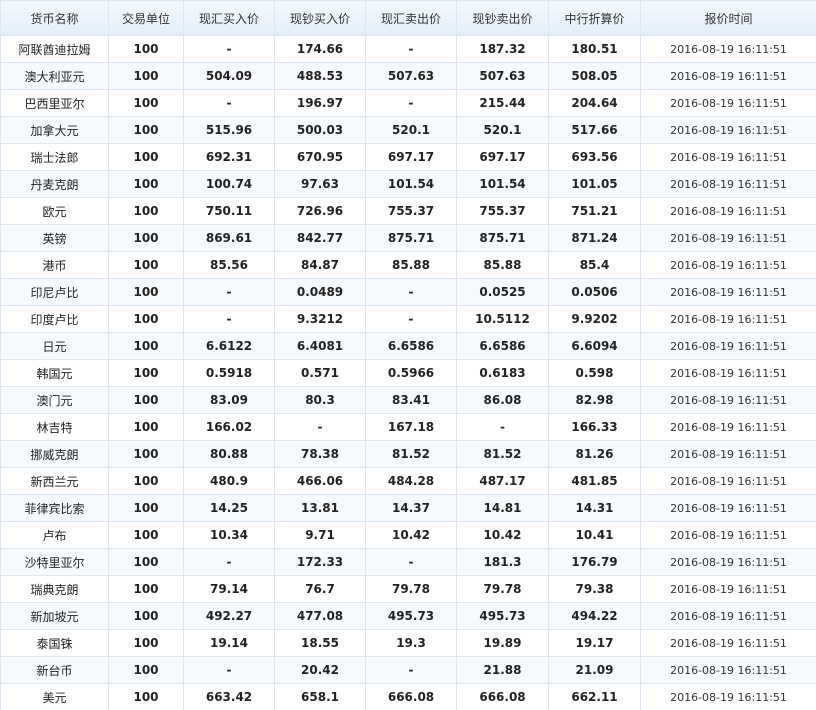  What do you see at coordinates (594, 130) in the screenshot?
I see `table-cell: 517.66` at bounding box center [594, 130].